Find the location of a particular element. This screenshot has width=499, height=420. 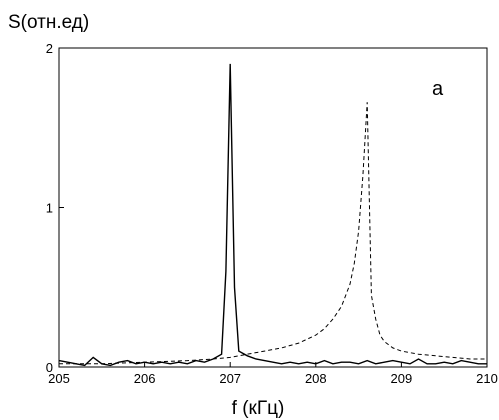

x-tick-label: 205 is located at coordinates (59, 378).